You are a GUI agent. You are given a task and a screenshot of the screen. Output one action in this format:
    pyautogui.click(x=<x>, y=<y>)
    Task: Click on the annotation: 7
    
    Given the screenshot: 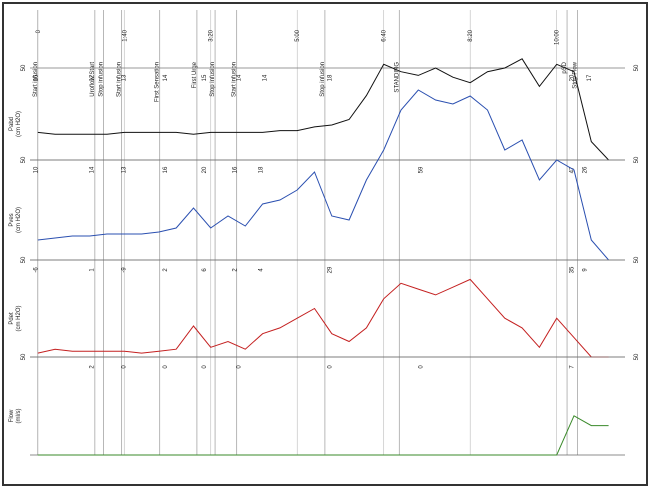 What is the action you would take?
    pyautogui.click(x=573, y=367)
    